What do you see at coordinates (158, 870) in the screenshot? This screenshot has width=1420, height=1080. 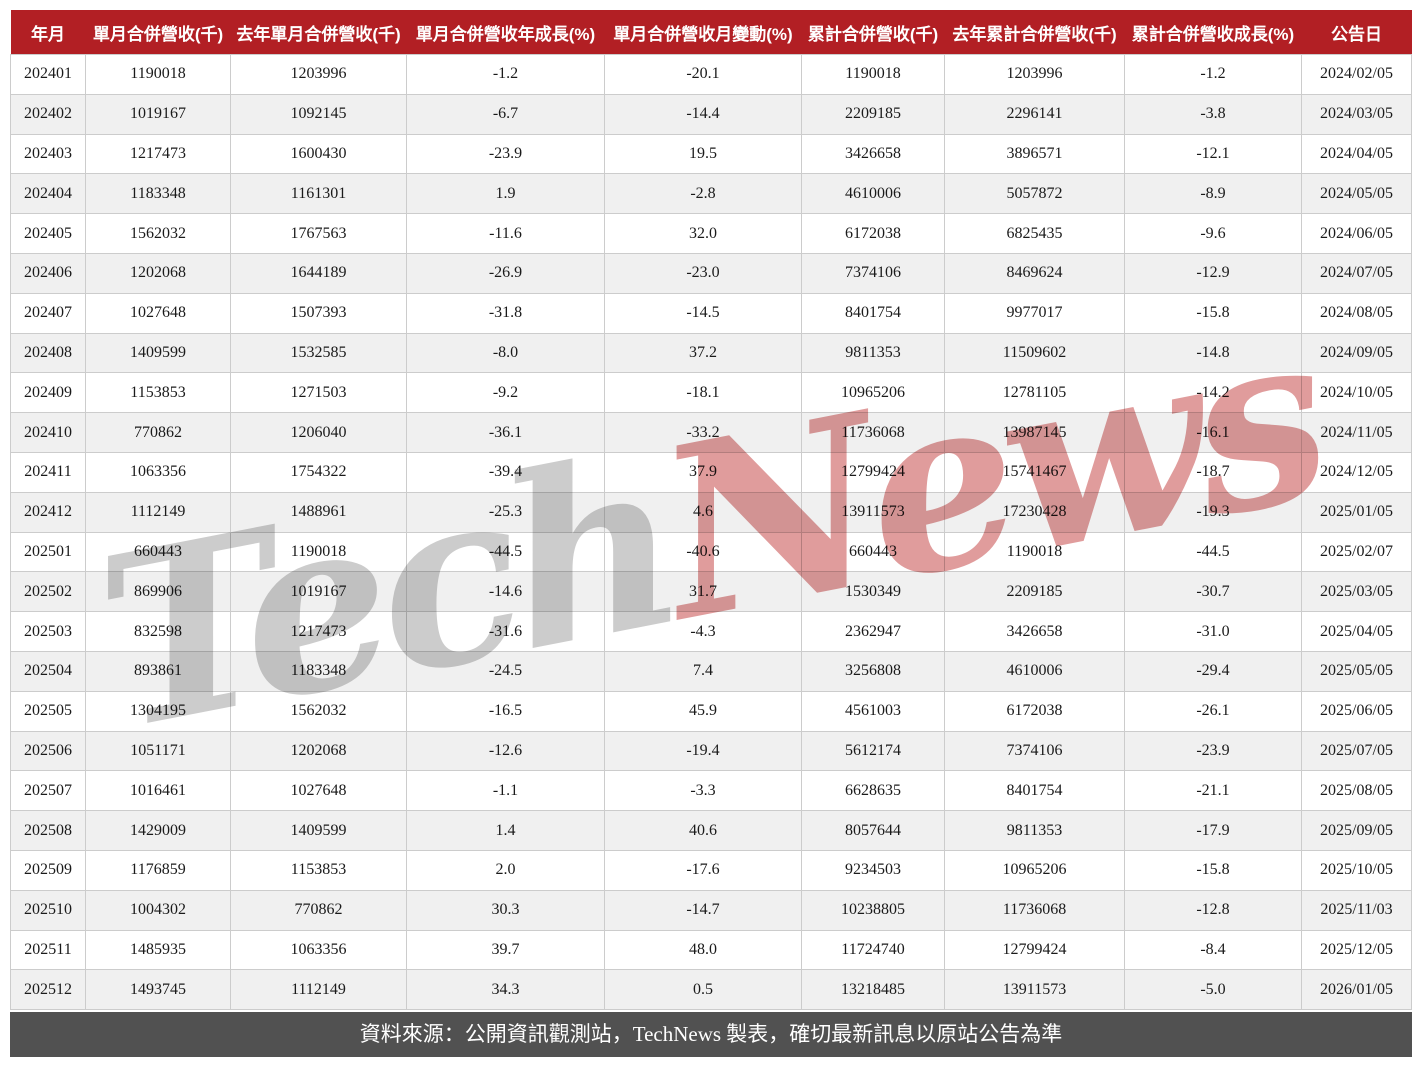 I see `table-cell: 1176859` at bounding box center [158, 870].